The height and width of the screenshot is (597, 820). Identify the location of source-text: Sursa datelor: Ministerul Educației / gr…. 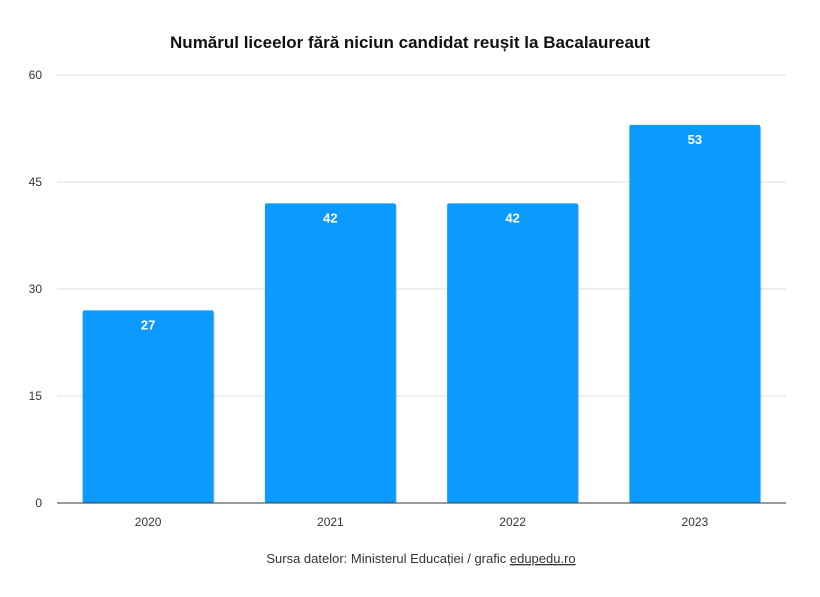
(388, 558).